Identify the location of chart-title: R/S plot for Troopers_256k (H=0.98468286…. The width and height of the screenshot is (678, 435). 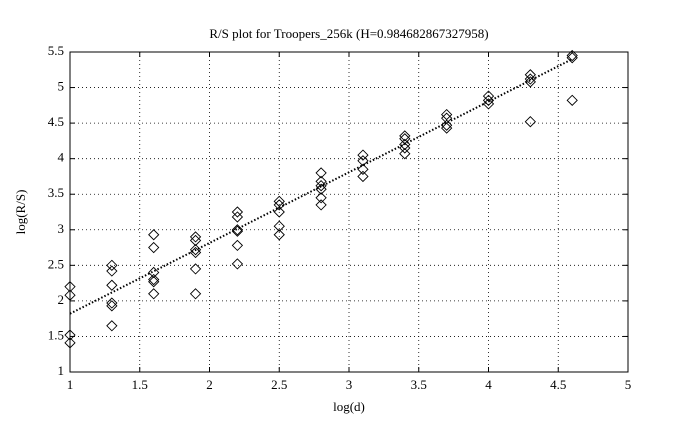
(348, 33).